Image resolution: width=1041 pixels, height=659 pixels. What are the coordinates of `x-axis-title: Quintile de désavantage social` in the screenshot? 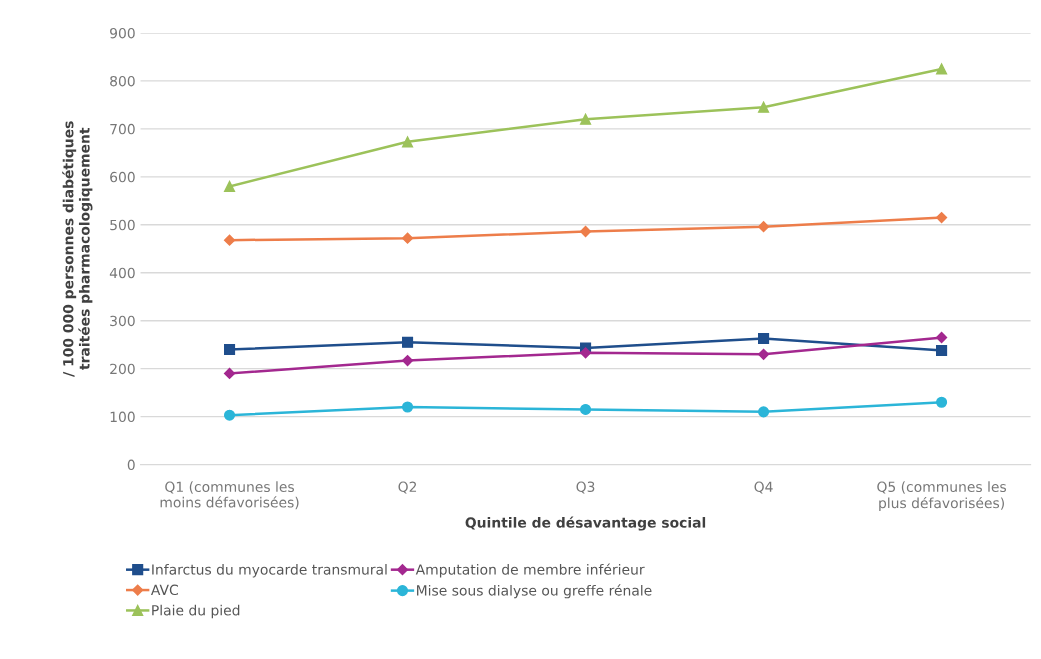 It's located at (585, 523).